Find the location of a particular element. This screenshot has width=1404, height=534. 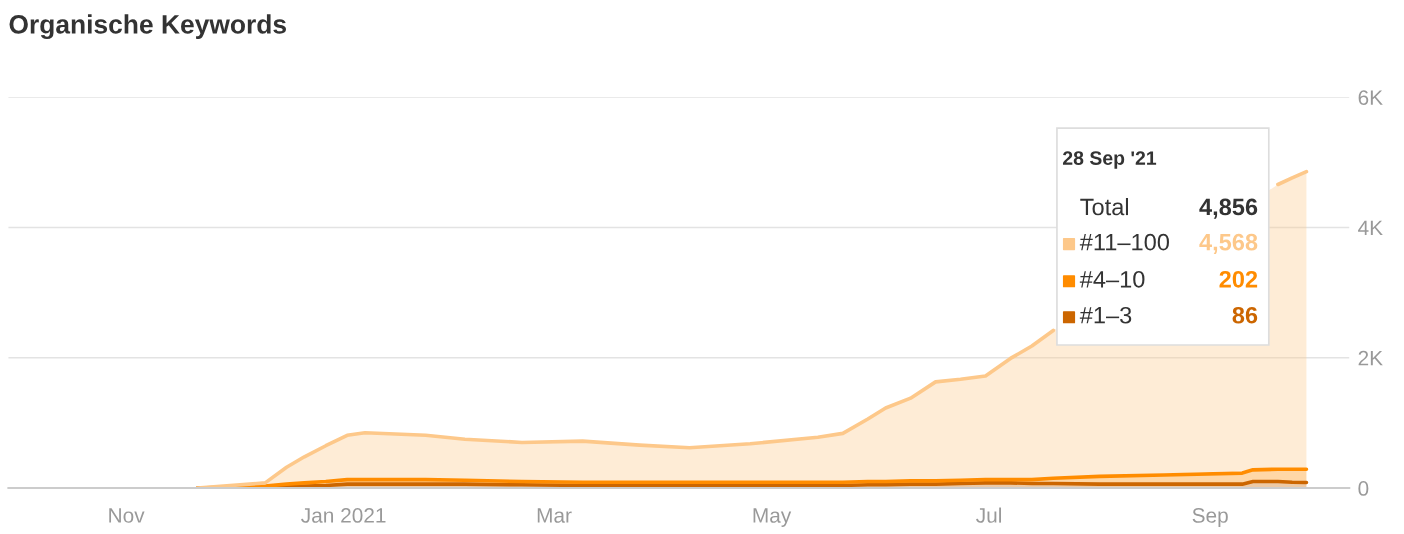

annotation: 4,856 is located at coordinates (1228, 208).